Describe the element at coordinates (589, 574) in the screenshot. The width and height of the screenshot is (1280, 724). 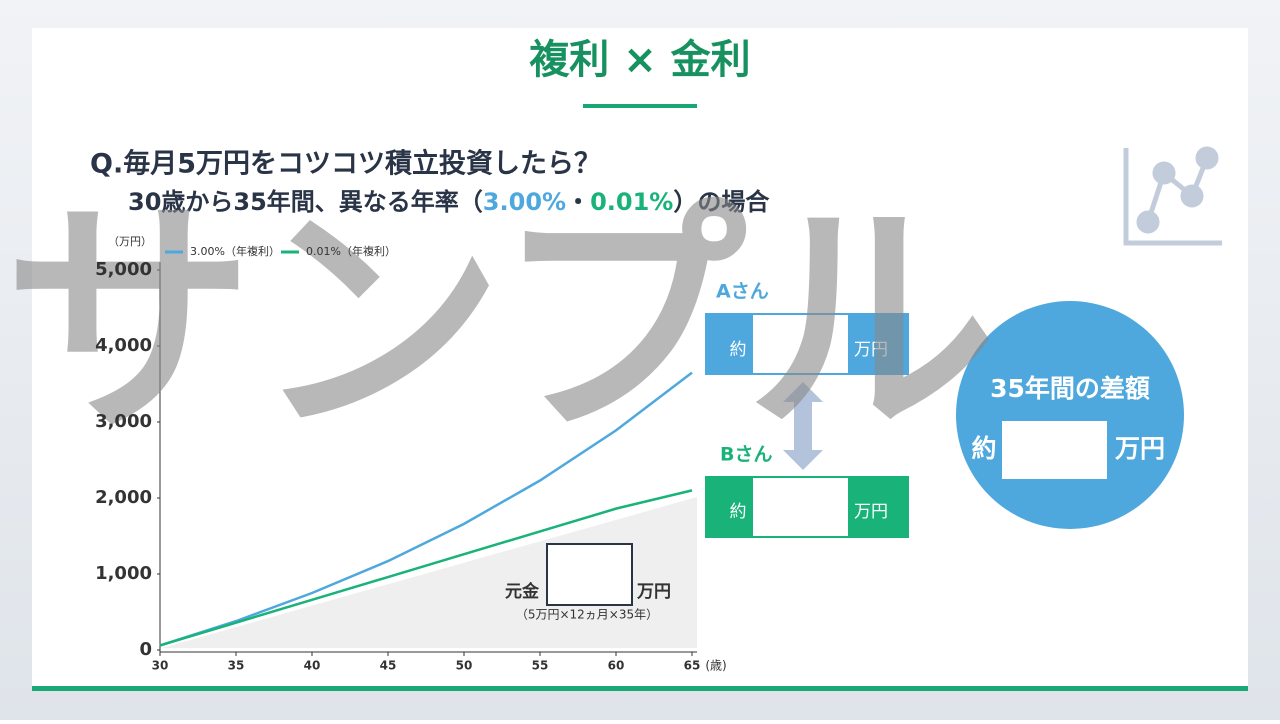
I see `principal-box` at that location.